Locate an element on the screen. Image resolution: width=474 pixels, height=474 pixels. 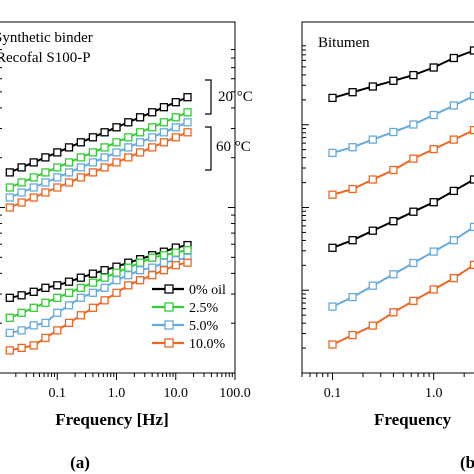
label-20c: 20 °C is located at coordinates (235, 97).